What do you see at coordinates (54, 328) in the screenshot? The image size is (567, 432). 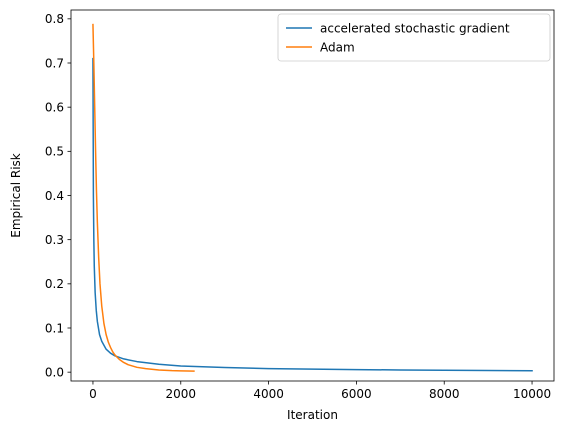 I see `y-tick-label: 0.1` at bounding box center [54, 328].